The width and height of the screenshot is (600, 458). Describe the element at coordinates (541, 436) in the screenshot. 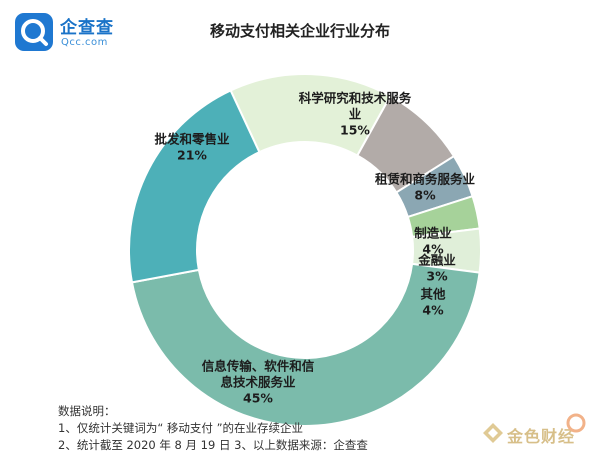

I see `watermark-text: 金色财经` at that location.